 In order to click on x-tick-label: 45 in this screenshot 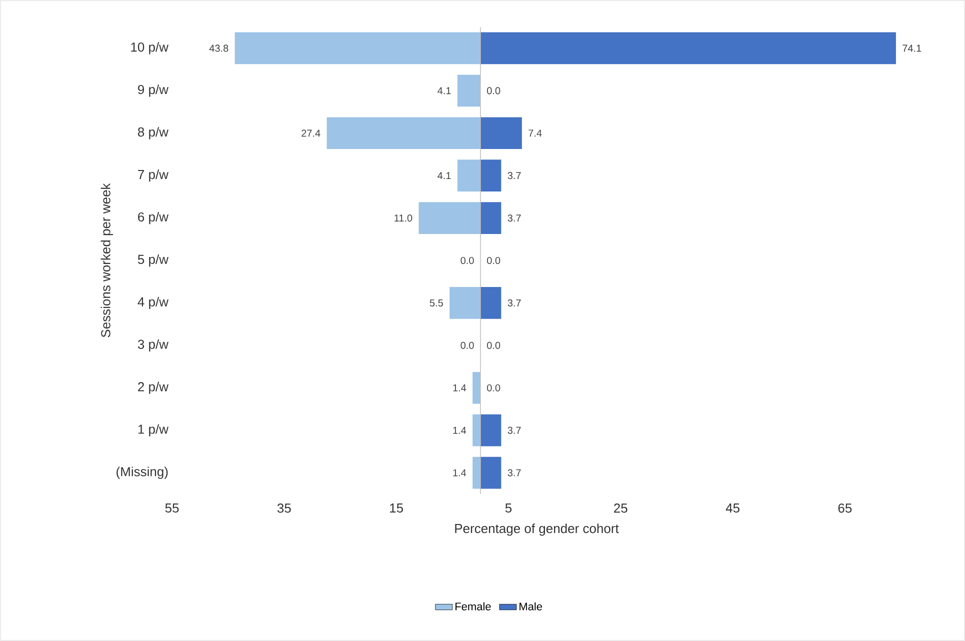, I will do `click(733, 508)`.